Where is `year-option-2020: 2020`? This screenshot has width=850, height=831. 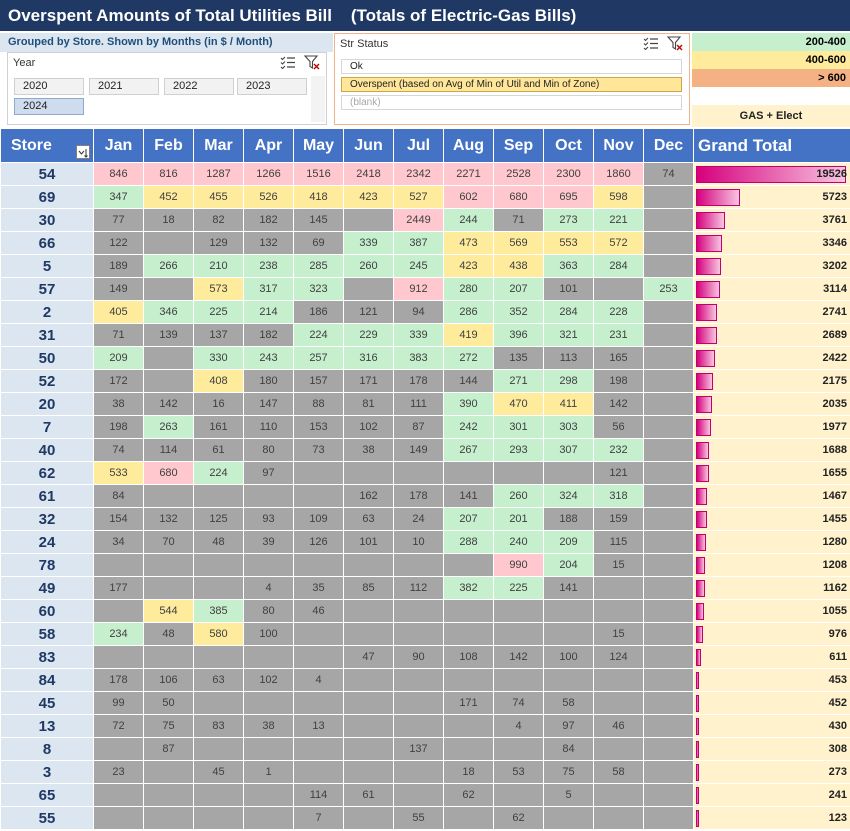
year-option-2020: 2020 is located at coordinates (49, 86).